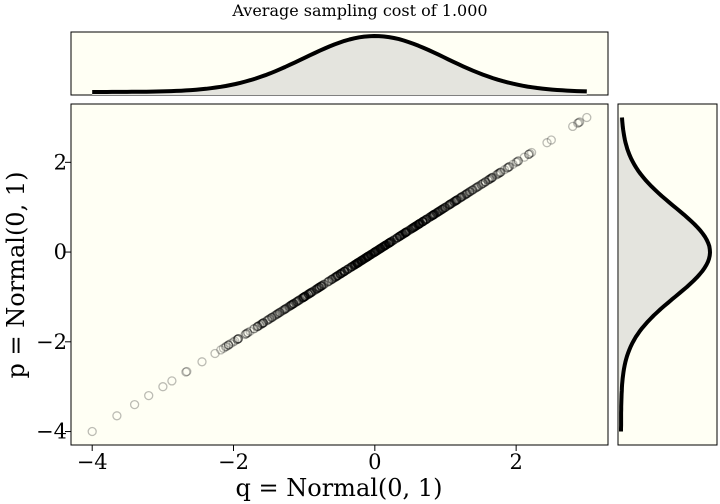  I want to click on y-axis-label: p = Normal(0, 1), so click(16, 275).